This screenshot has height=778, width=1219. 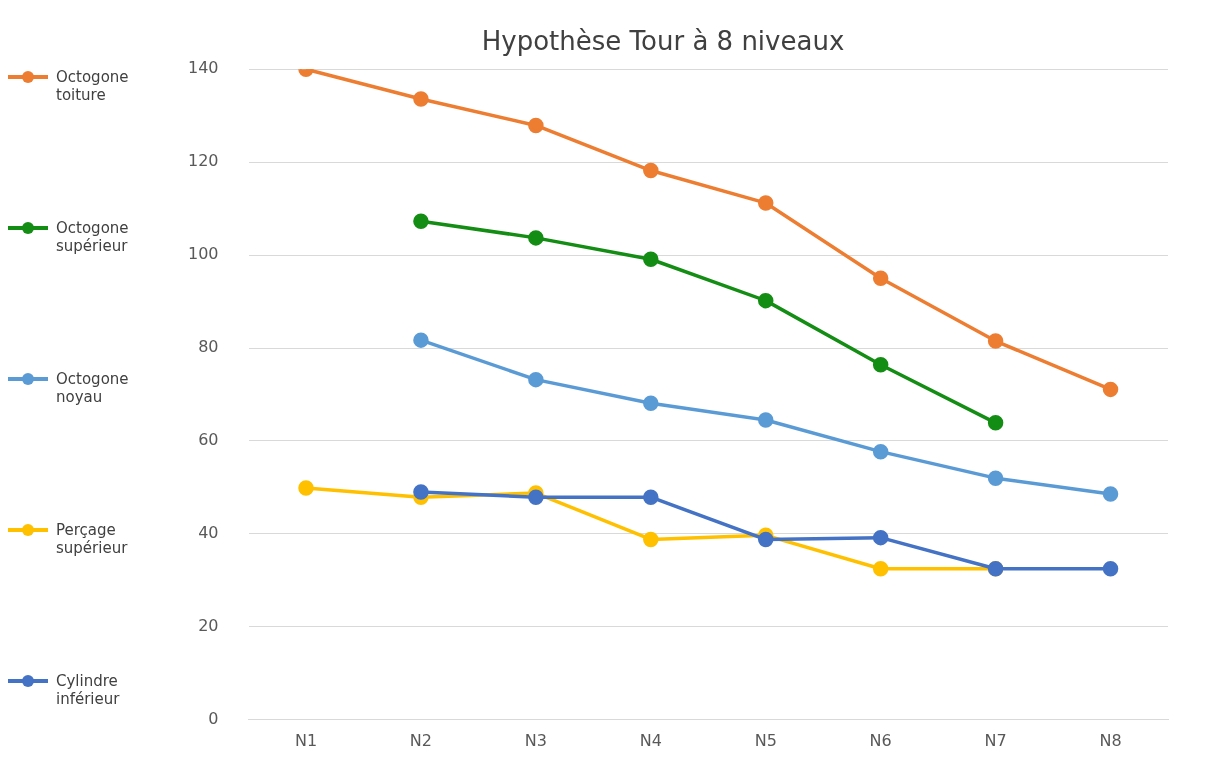 What do you see at coordinates (663, 41) in the screenshot?
I see `chart-title: Hypothèse Tour à 8 niveaux` at bounding box center [663, 41].